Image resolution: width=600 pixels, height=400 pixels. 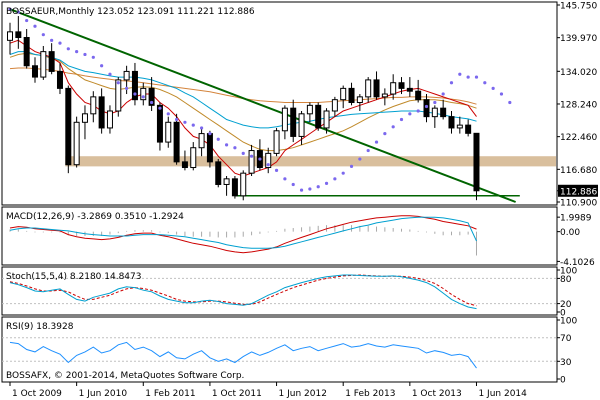 What do you see at coordinates (310, 161) in the screenshot?
I see `supply-demand-zone` at bounding box center [310, 161].